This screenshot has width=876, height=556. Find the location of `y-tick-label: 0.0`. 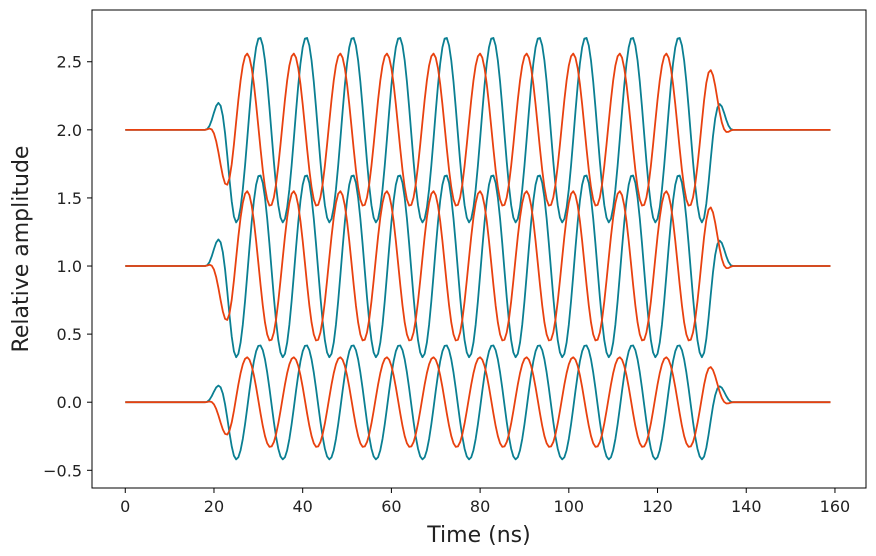

y-tick-label: 0.0 is located at coordinates (69, 402).